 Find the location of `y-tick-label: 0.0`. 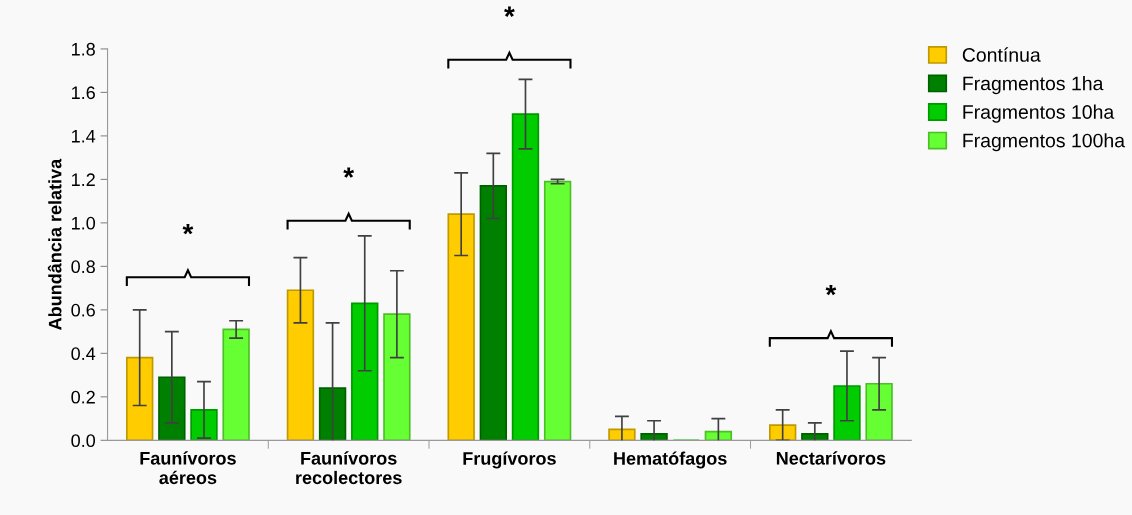

y-tick-label: 0.0 is located at coordinates (83, 441).